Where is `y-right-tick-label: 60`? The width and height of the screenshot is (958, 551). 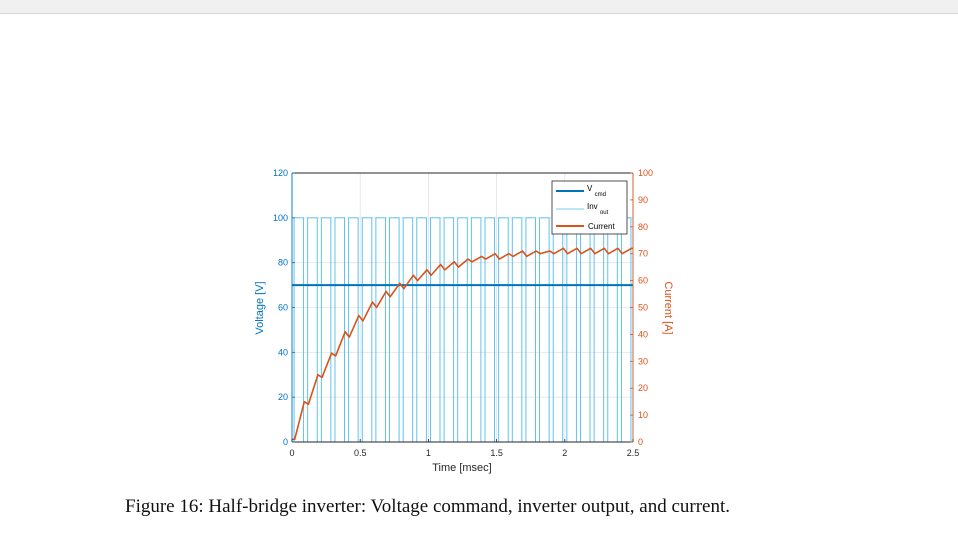
y-right-tick-label: 60 is located at coordinates (643, 281).